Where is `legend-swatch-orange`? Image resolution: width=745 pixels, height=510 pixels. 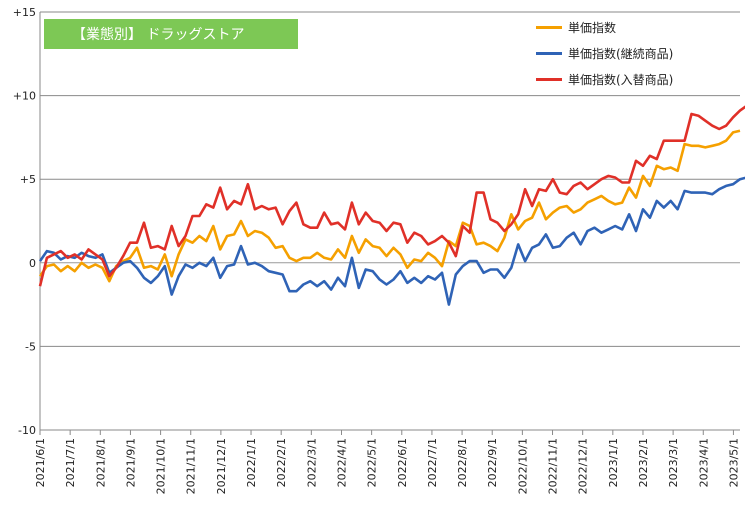 legend-swatch-orange is located at coordinates (549, 27).